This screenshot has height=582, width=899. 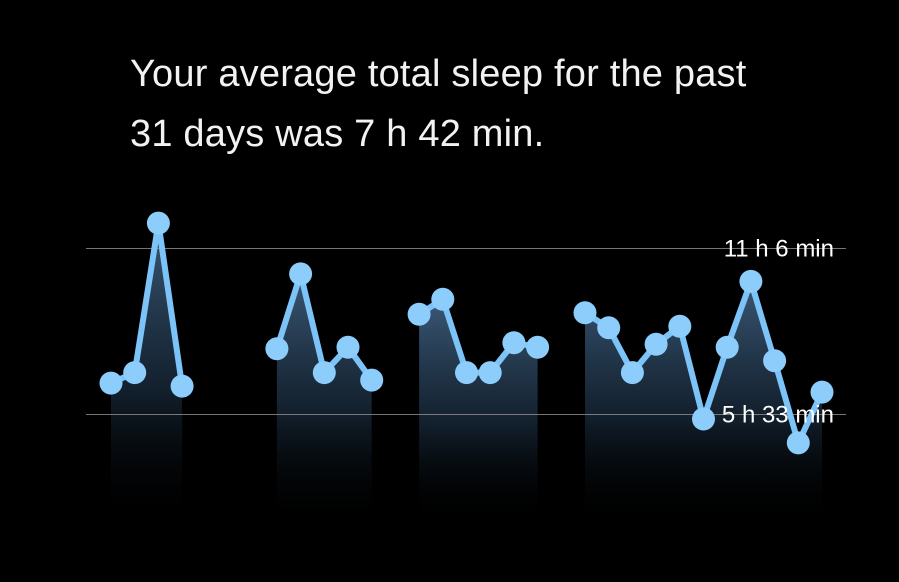 What do you see at coordinates (337, 134) in the screenshot?
I see `sleep-summary-line-2: 31 days was 7 h 42 min.` at bounding box center [337, 134].